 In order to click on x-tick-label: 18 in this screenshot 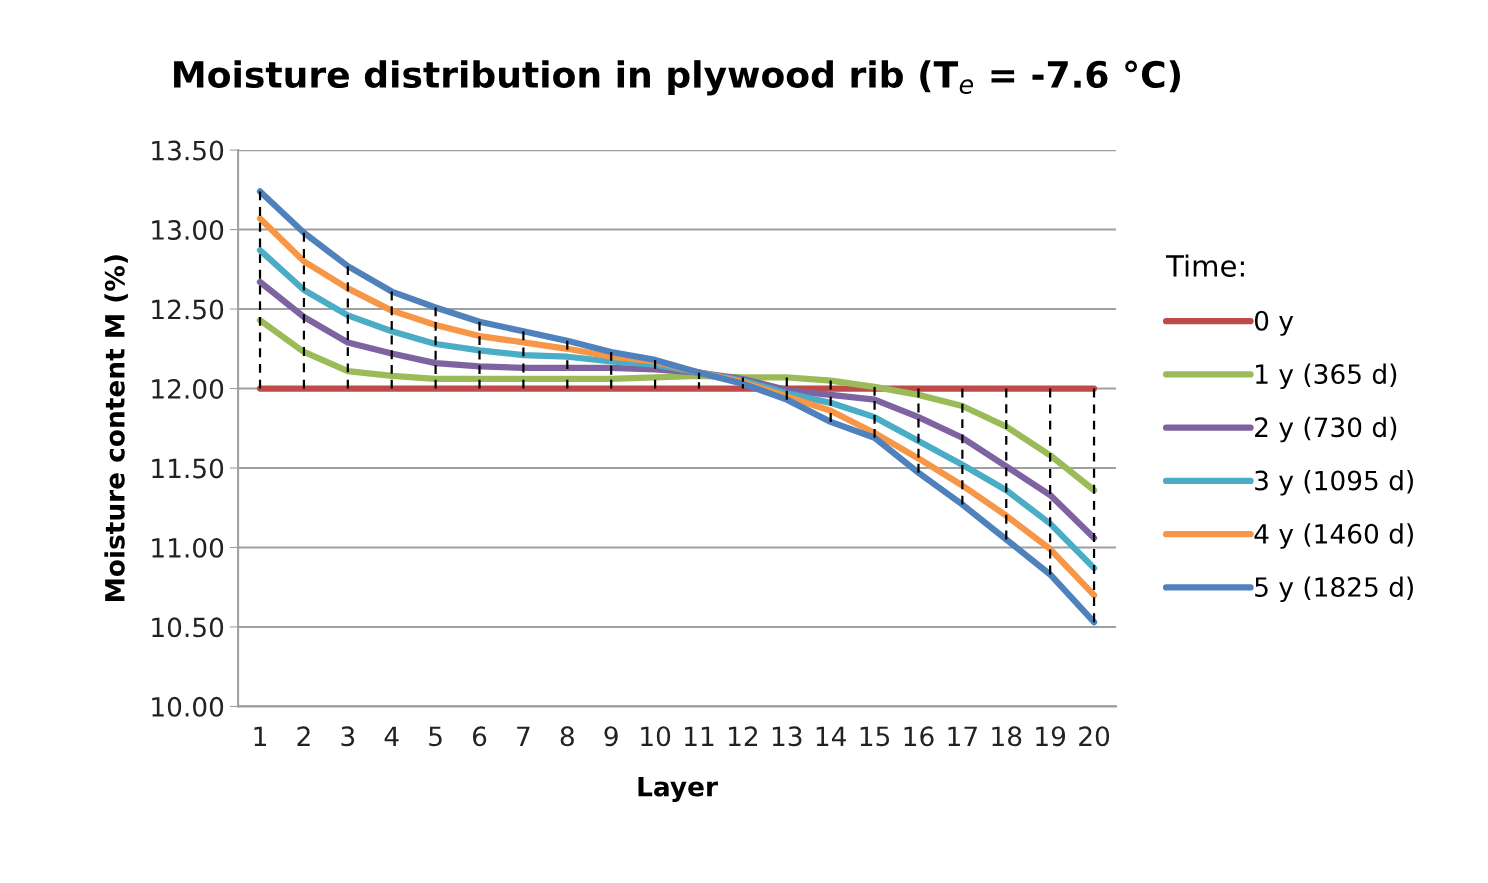, I will do `click(1007, 736)`.